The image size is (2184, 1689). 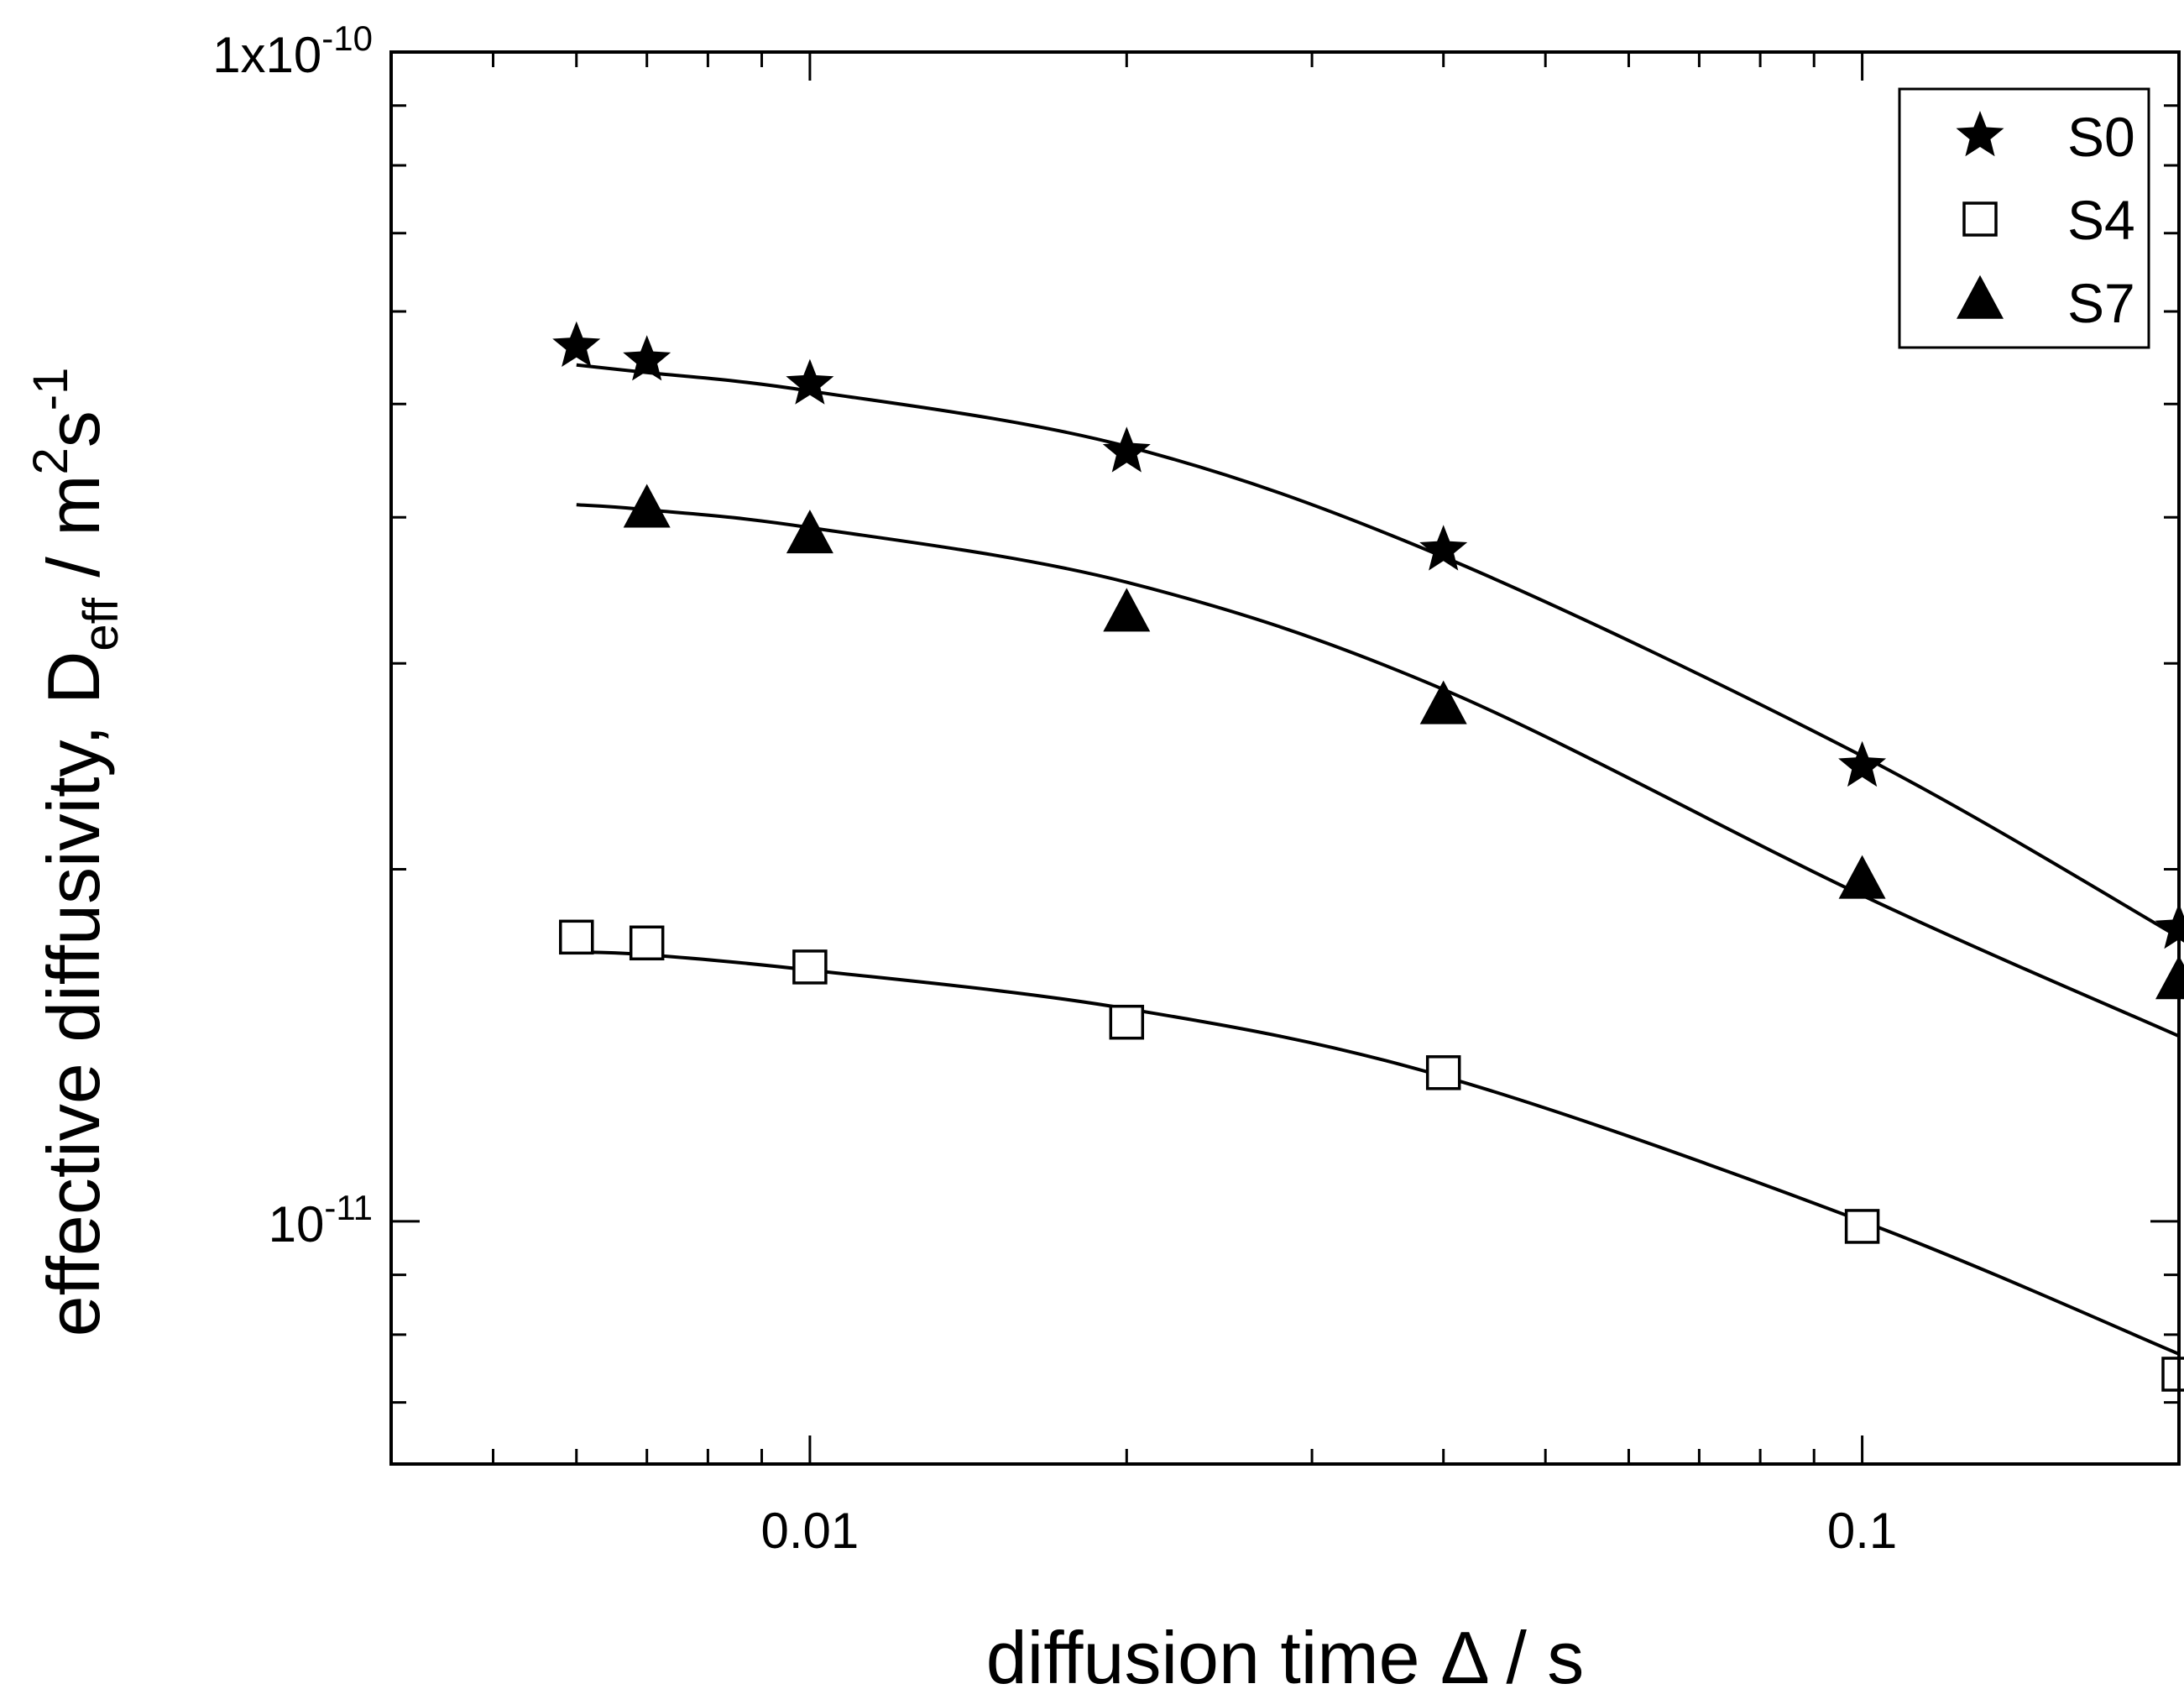 What do you see at coordinates (51, 390) in the screenshot?
I see `y-axis-title-sup2: -1` at bounding box center [51, 390].